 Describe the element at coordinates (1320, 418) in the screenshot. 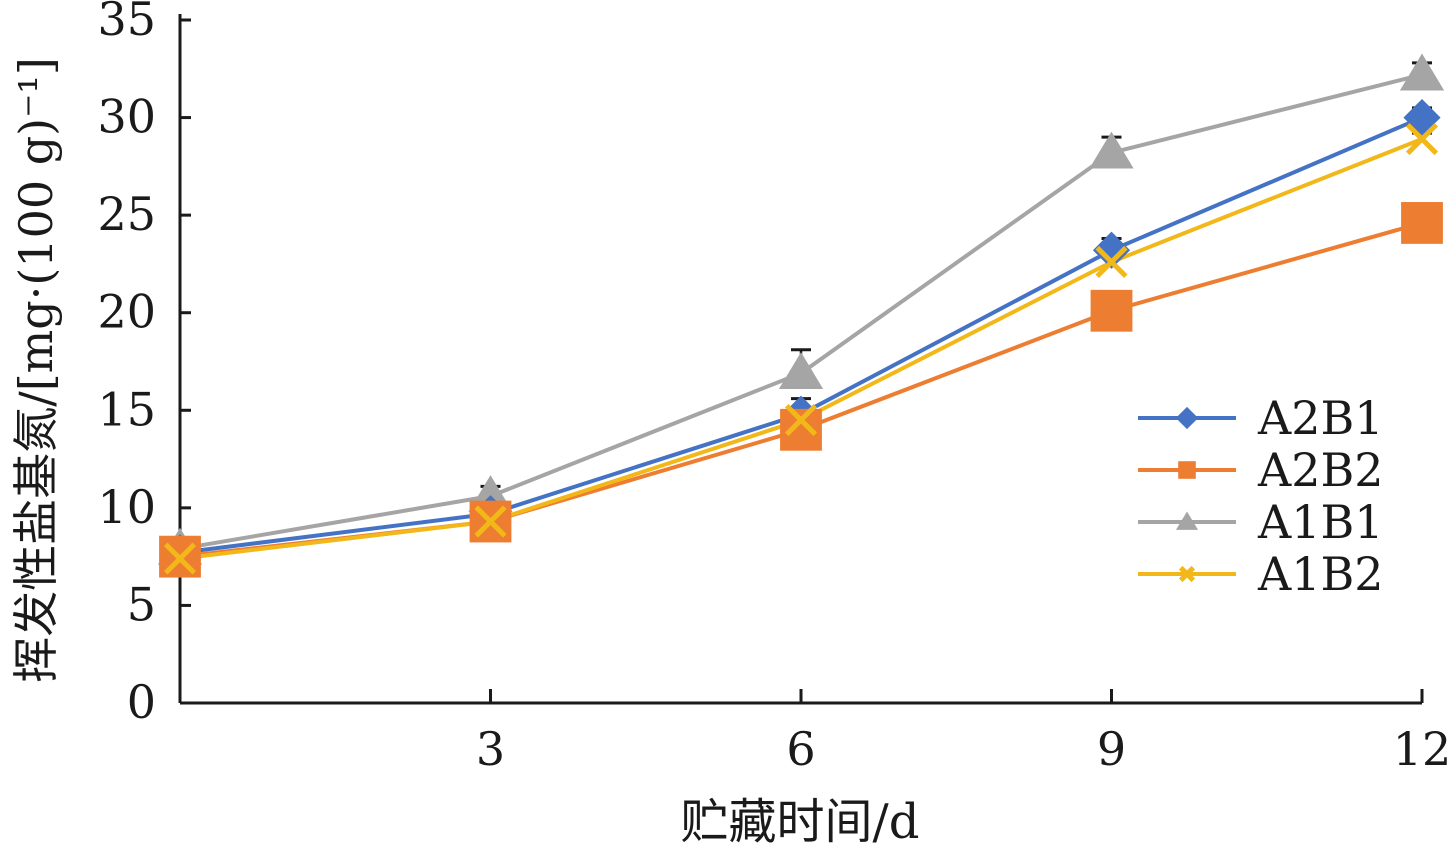

I see `legend-label: A2B1` at that location.